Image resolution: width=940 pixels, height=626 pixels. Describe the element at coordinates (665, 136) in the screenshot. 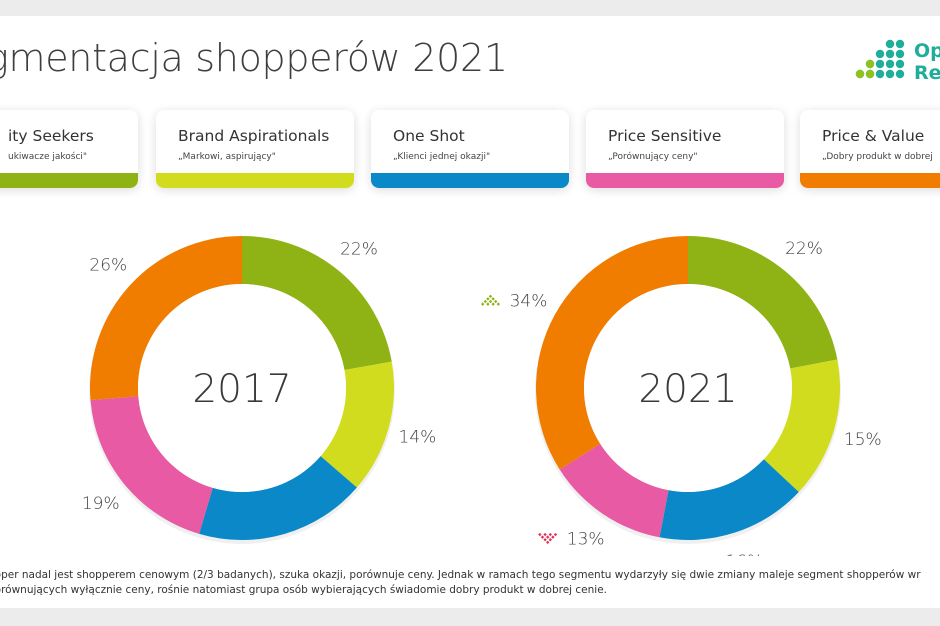

I see `segment-name: Price Sensitive` at that location.